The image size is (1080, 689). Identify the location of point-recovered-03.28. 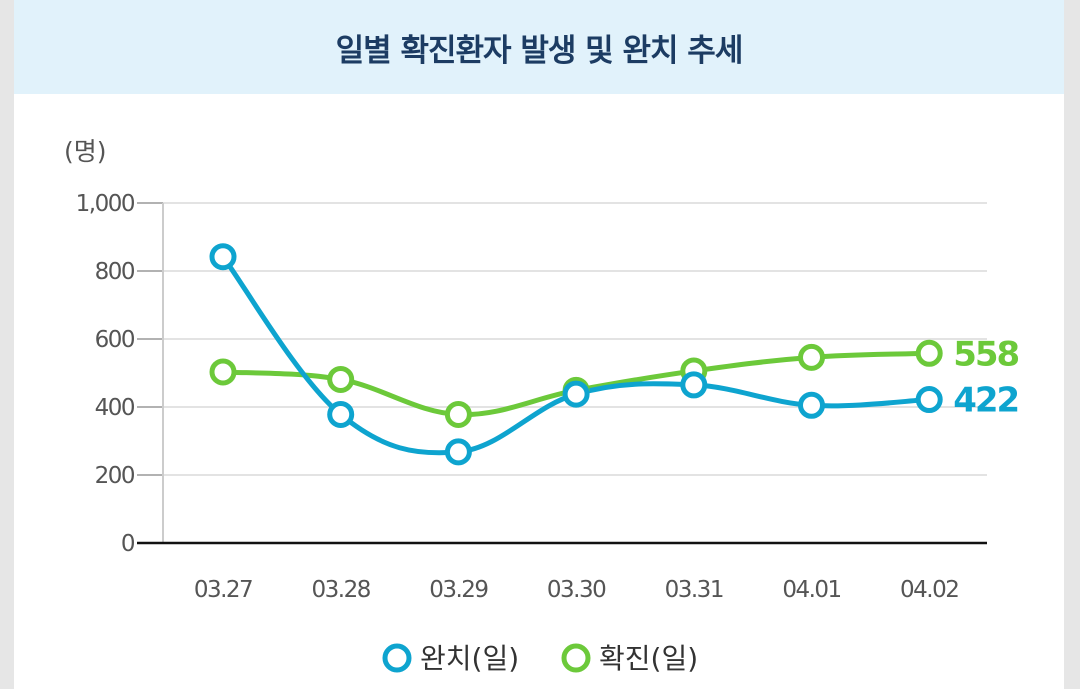
(341, 414).